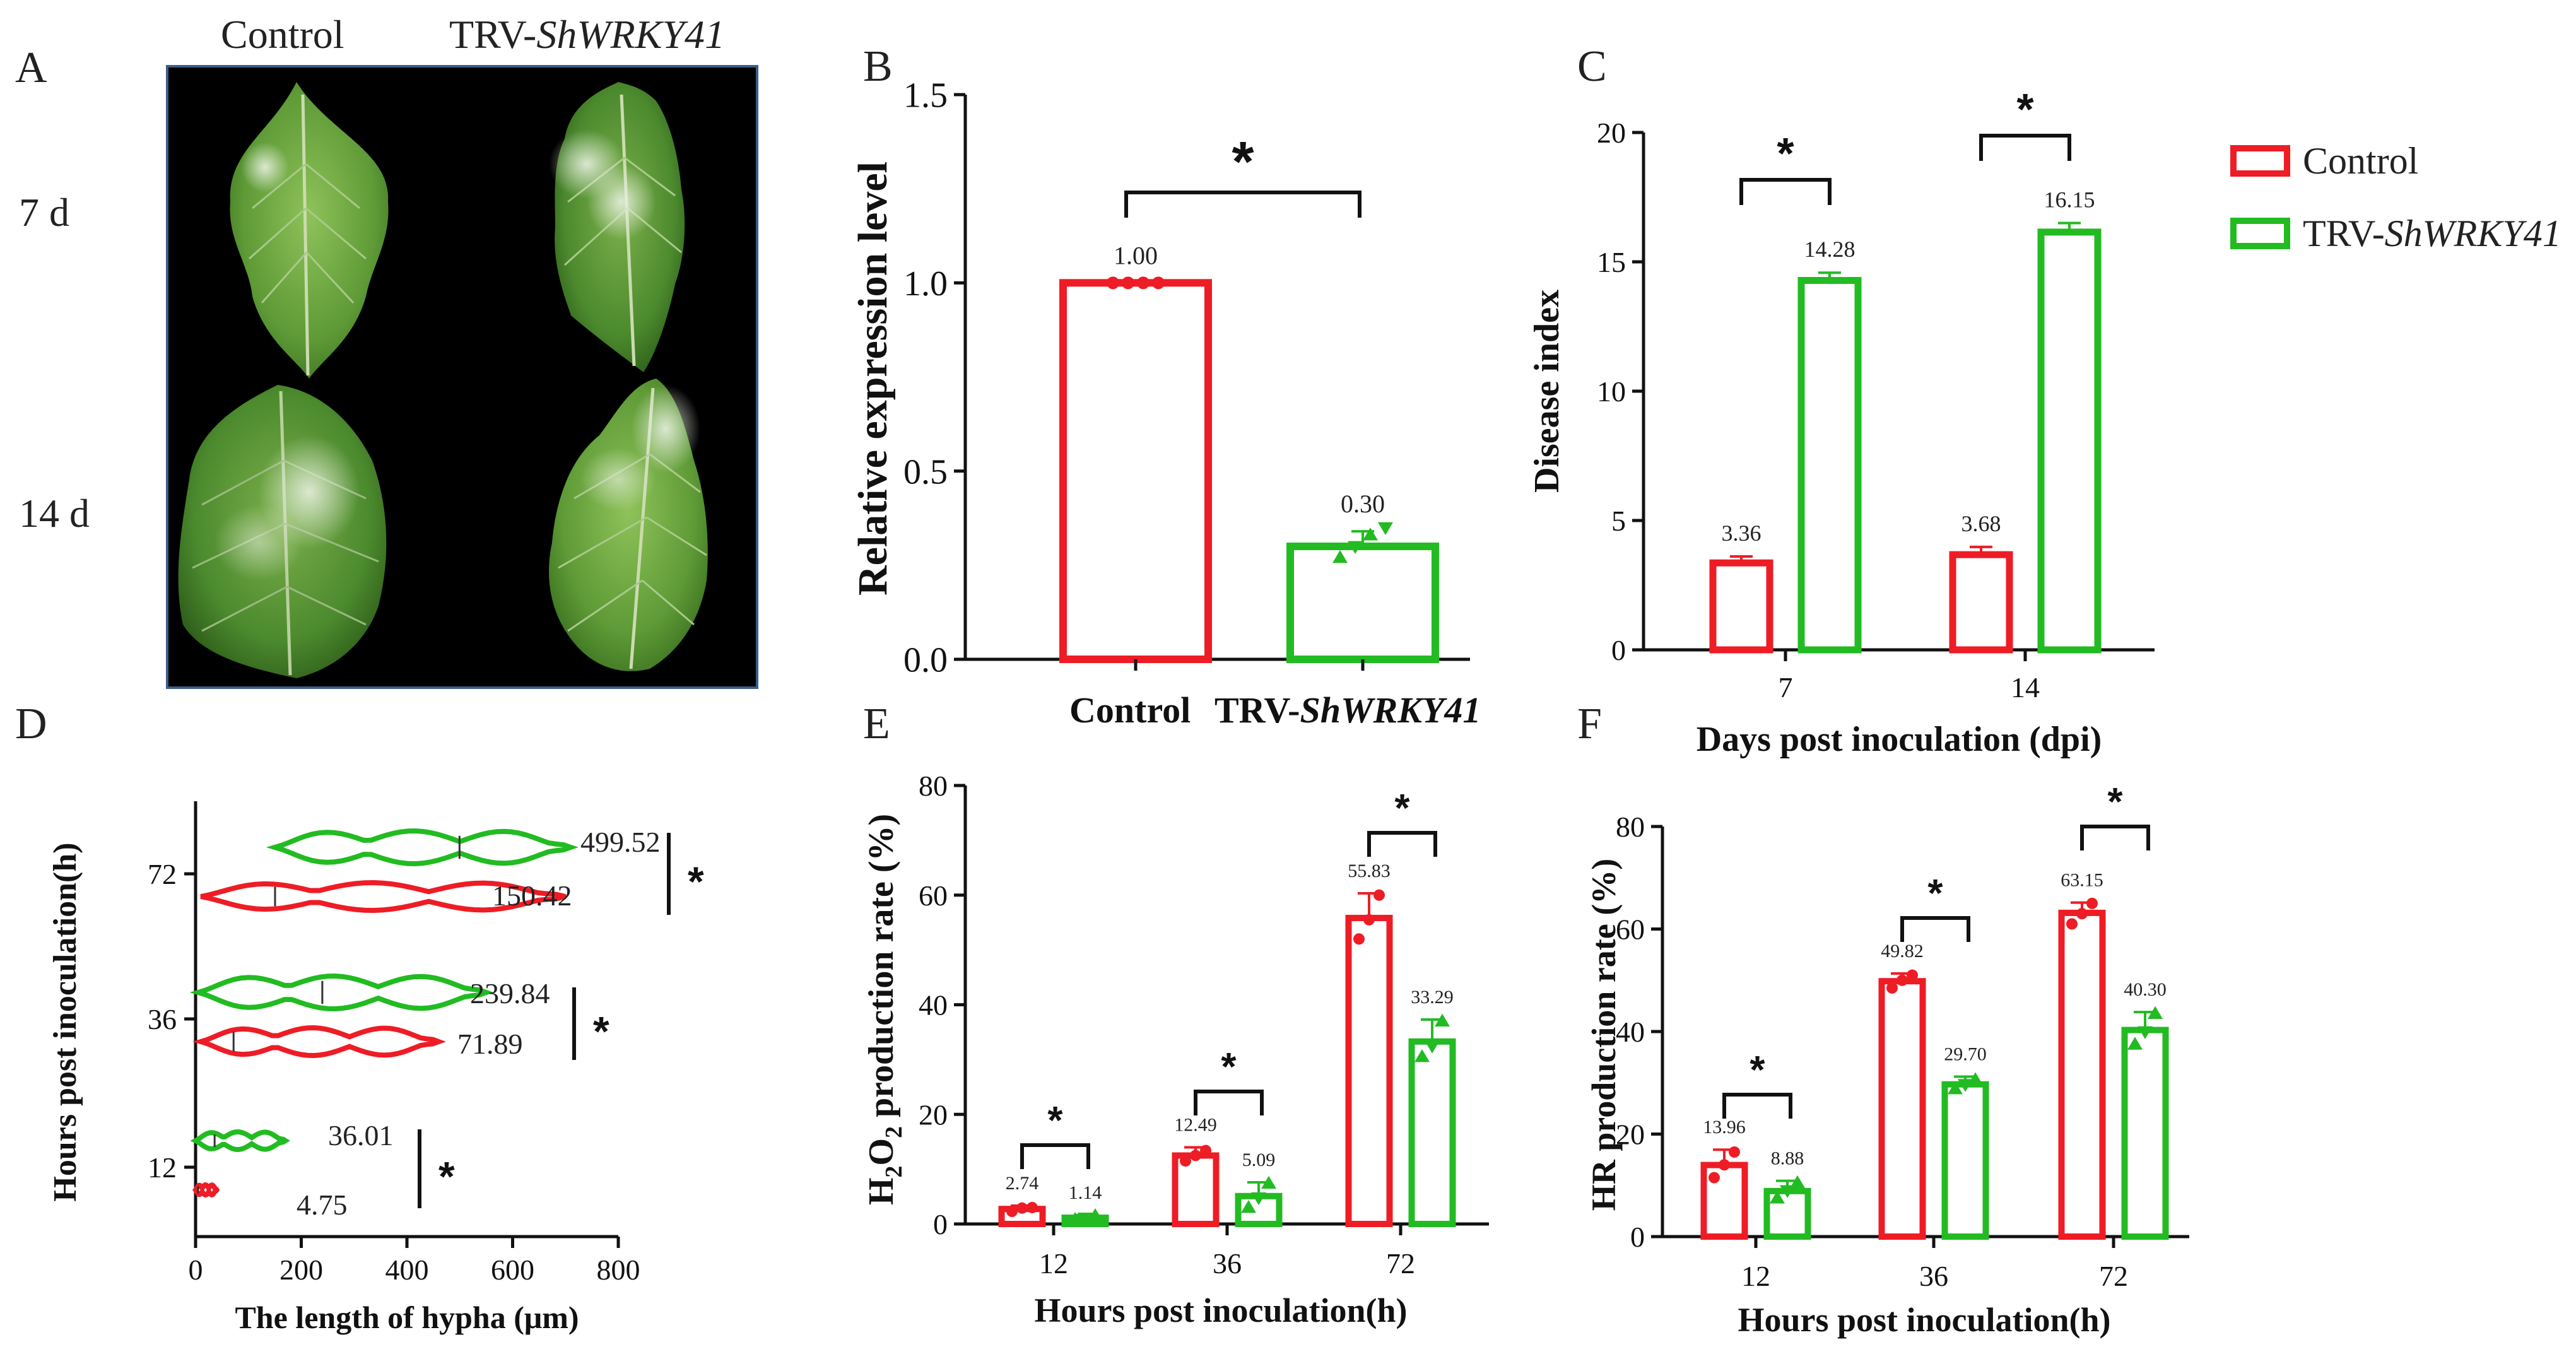 This screenshot has height=1359, width=2576. Describe the element at coordinates (618, 1270) in the screenshot. I see `x-tick-label: 800` at that location.